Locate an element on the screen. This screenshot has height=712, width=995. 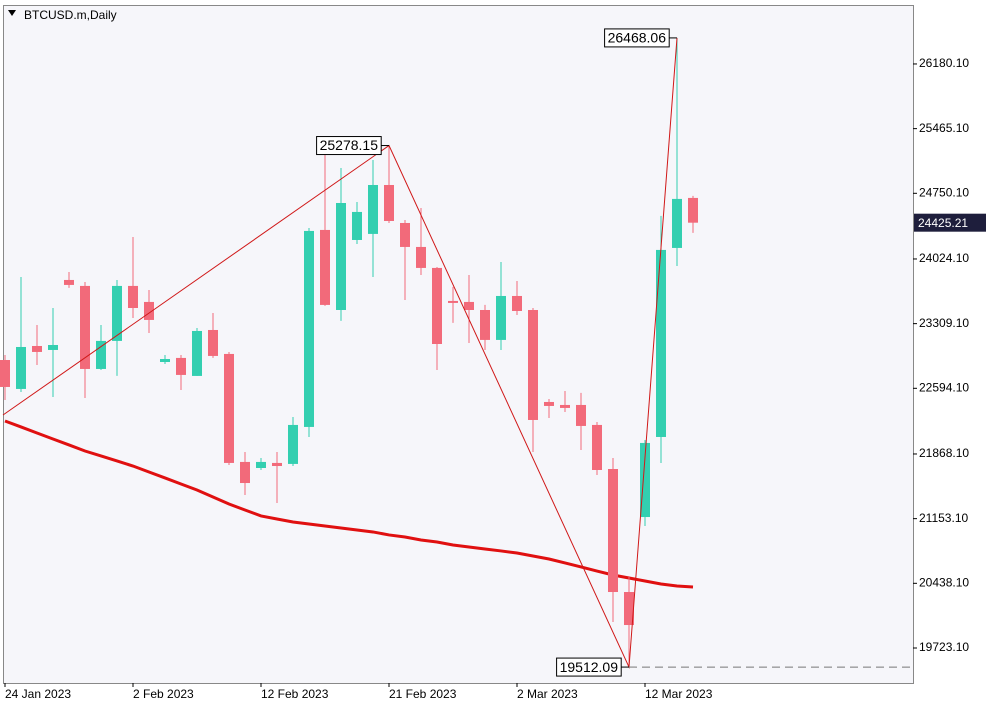
x-tick-label: 12 Feb 2023 is located at coordinates (295, 694).